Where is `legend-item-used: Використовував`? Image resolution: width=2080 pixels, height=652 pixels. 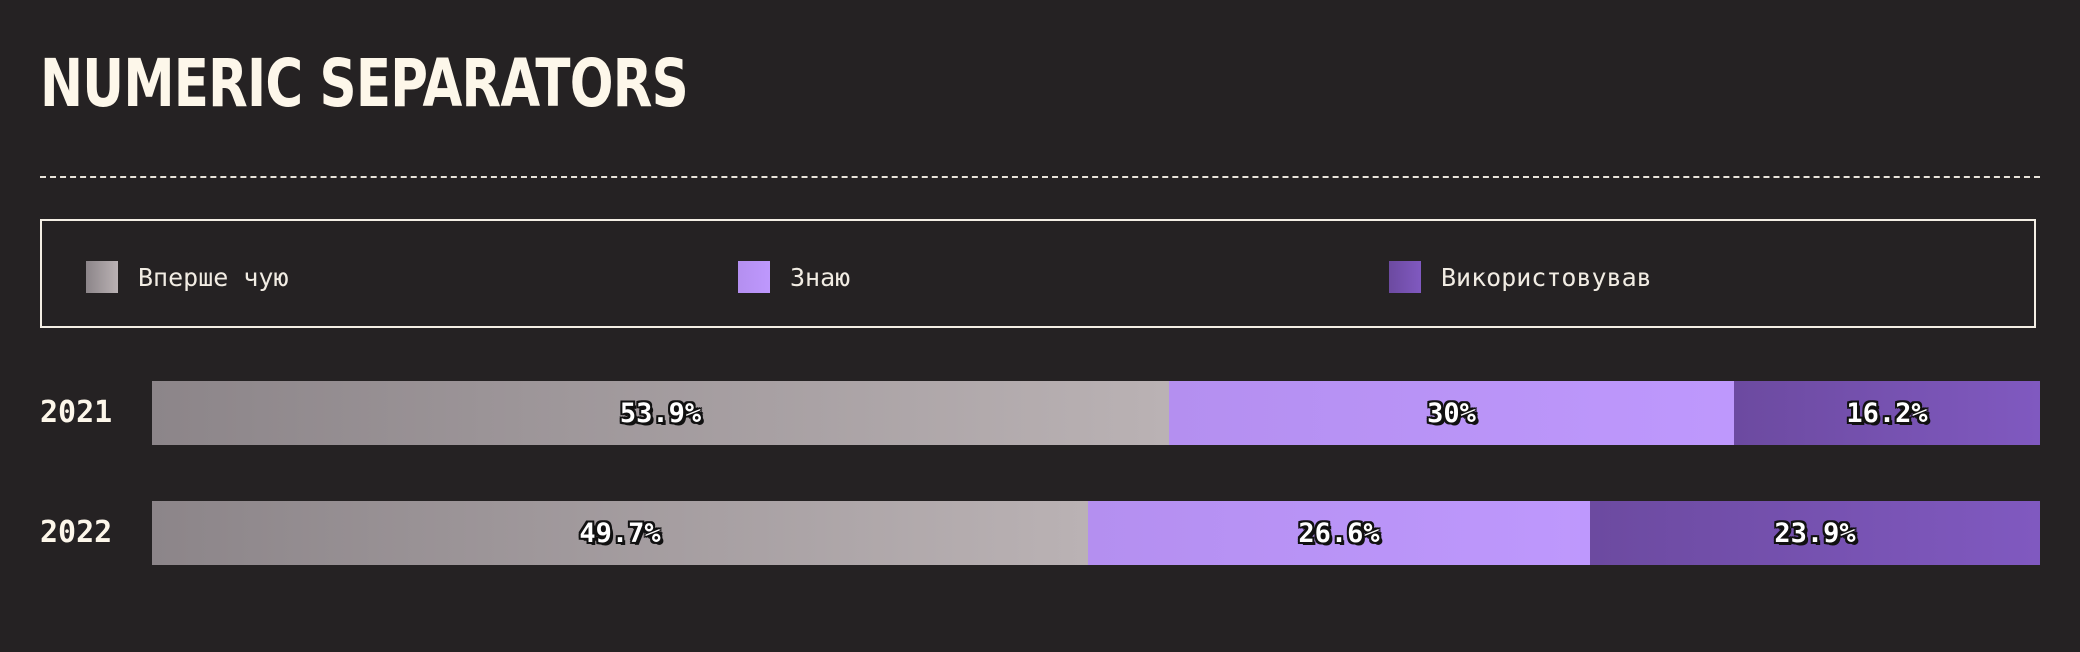 legend-item-used: Використовував is located at coordinates (1520, 277).